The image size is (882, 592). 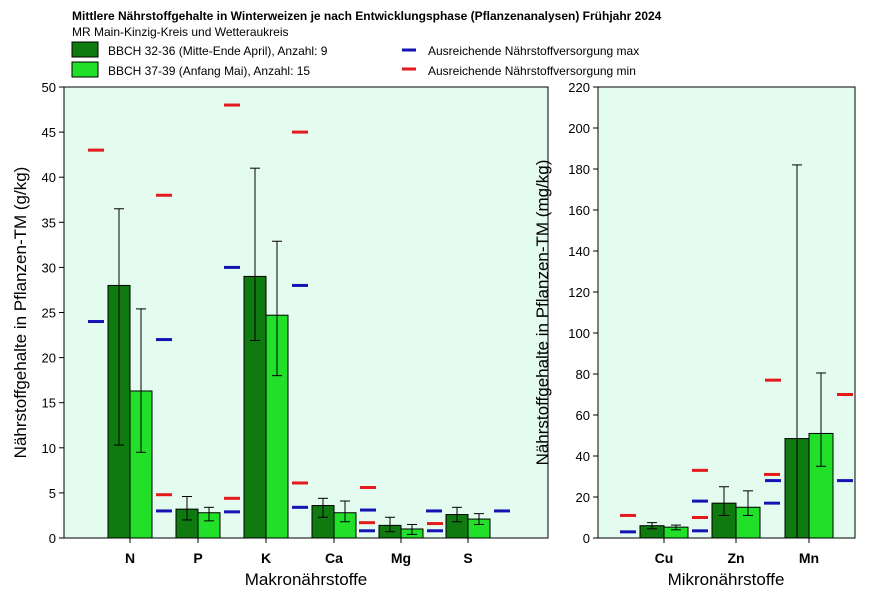 What do you see at coordinates (579, 210) in the screenshot?
I see `y-tick-label: 160` at bounding box center [579, 210].